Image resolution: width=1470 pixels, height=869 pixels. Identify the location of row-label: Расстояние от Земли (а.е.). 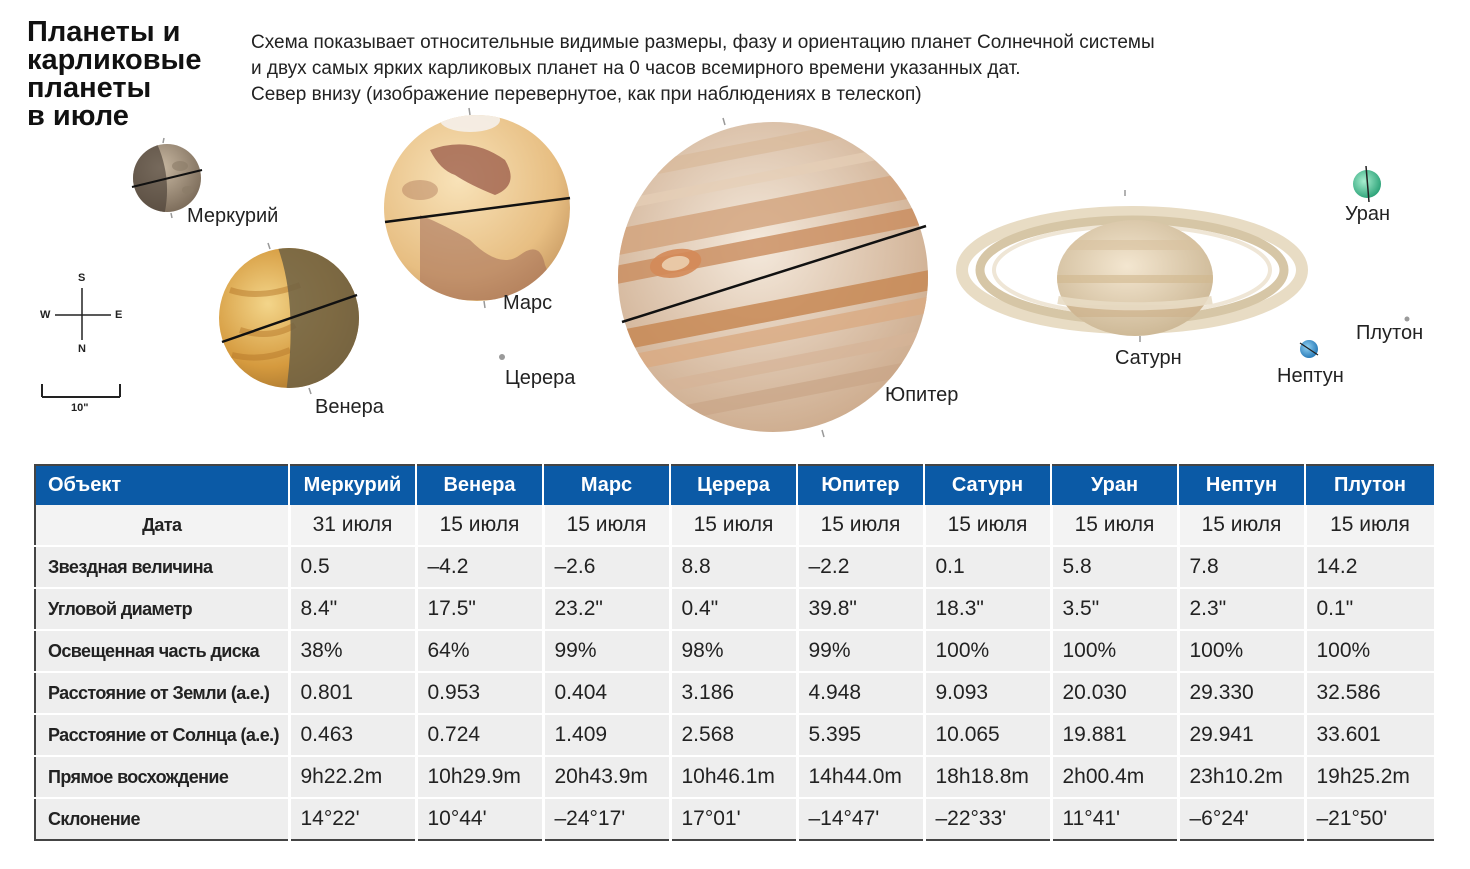
(163, 693).